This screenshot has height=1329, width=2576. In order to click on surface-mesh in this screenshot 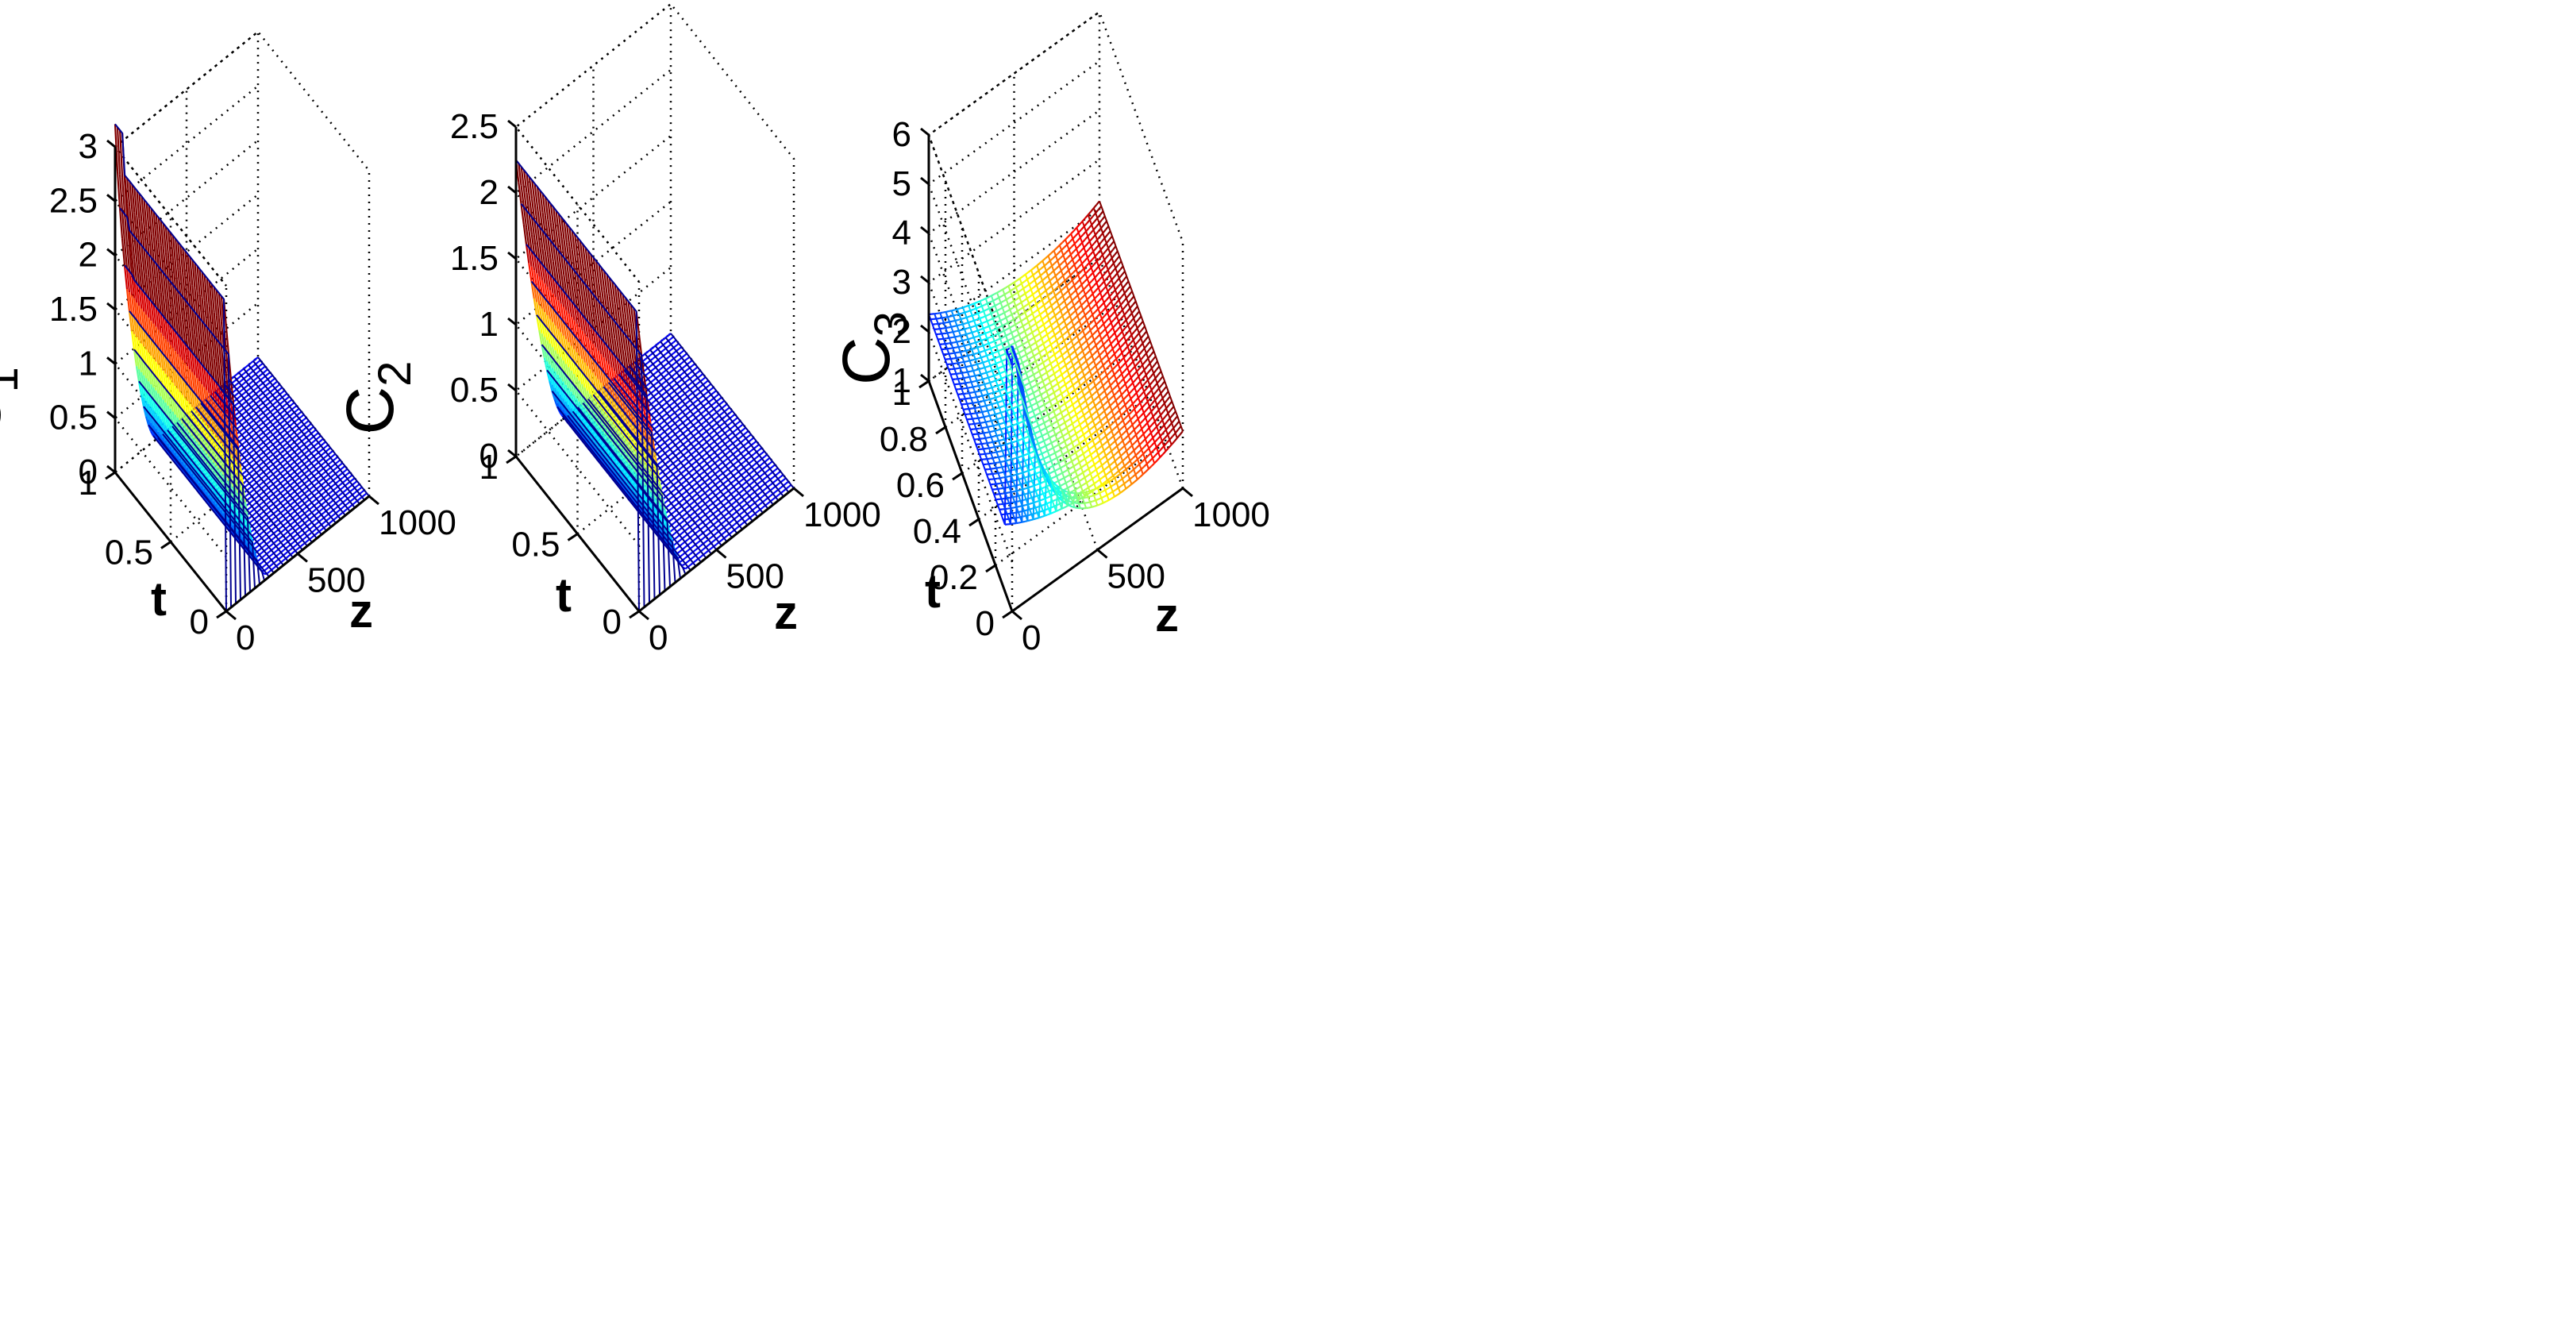, I will do `click(242, 367)`.